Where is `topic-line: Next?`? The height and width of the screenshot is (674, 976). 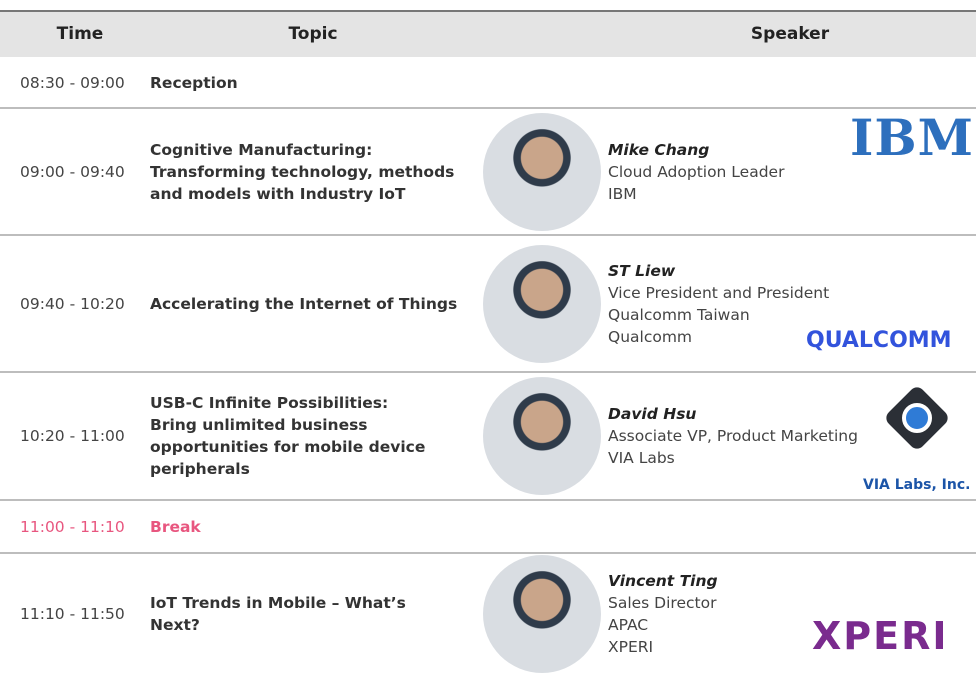
topic-line: Next? is located at coordinates (175, 624).